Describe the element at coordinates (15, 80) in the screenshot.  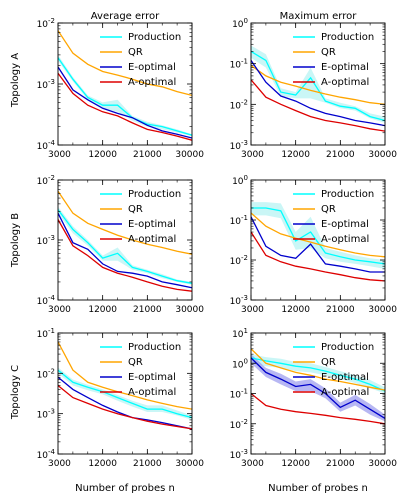
I see `row-label-topology-a: Topology A` at that location.